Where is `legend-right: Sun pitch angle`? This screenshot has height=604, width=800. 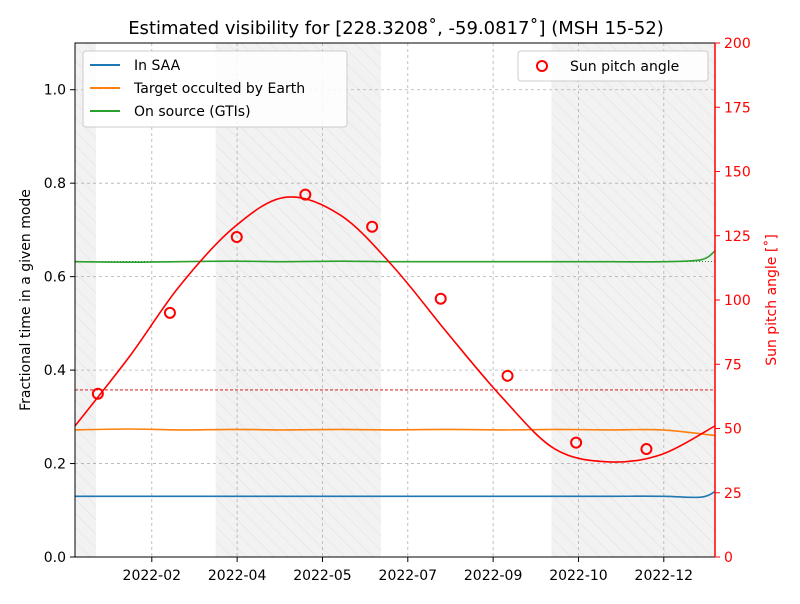
legend-right: Sun pitch angle is located at coordinates (613, 66).